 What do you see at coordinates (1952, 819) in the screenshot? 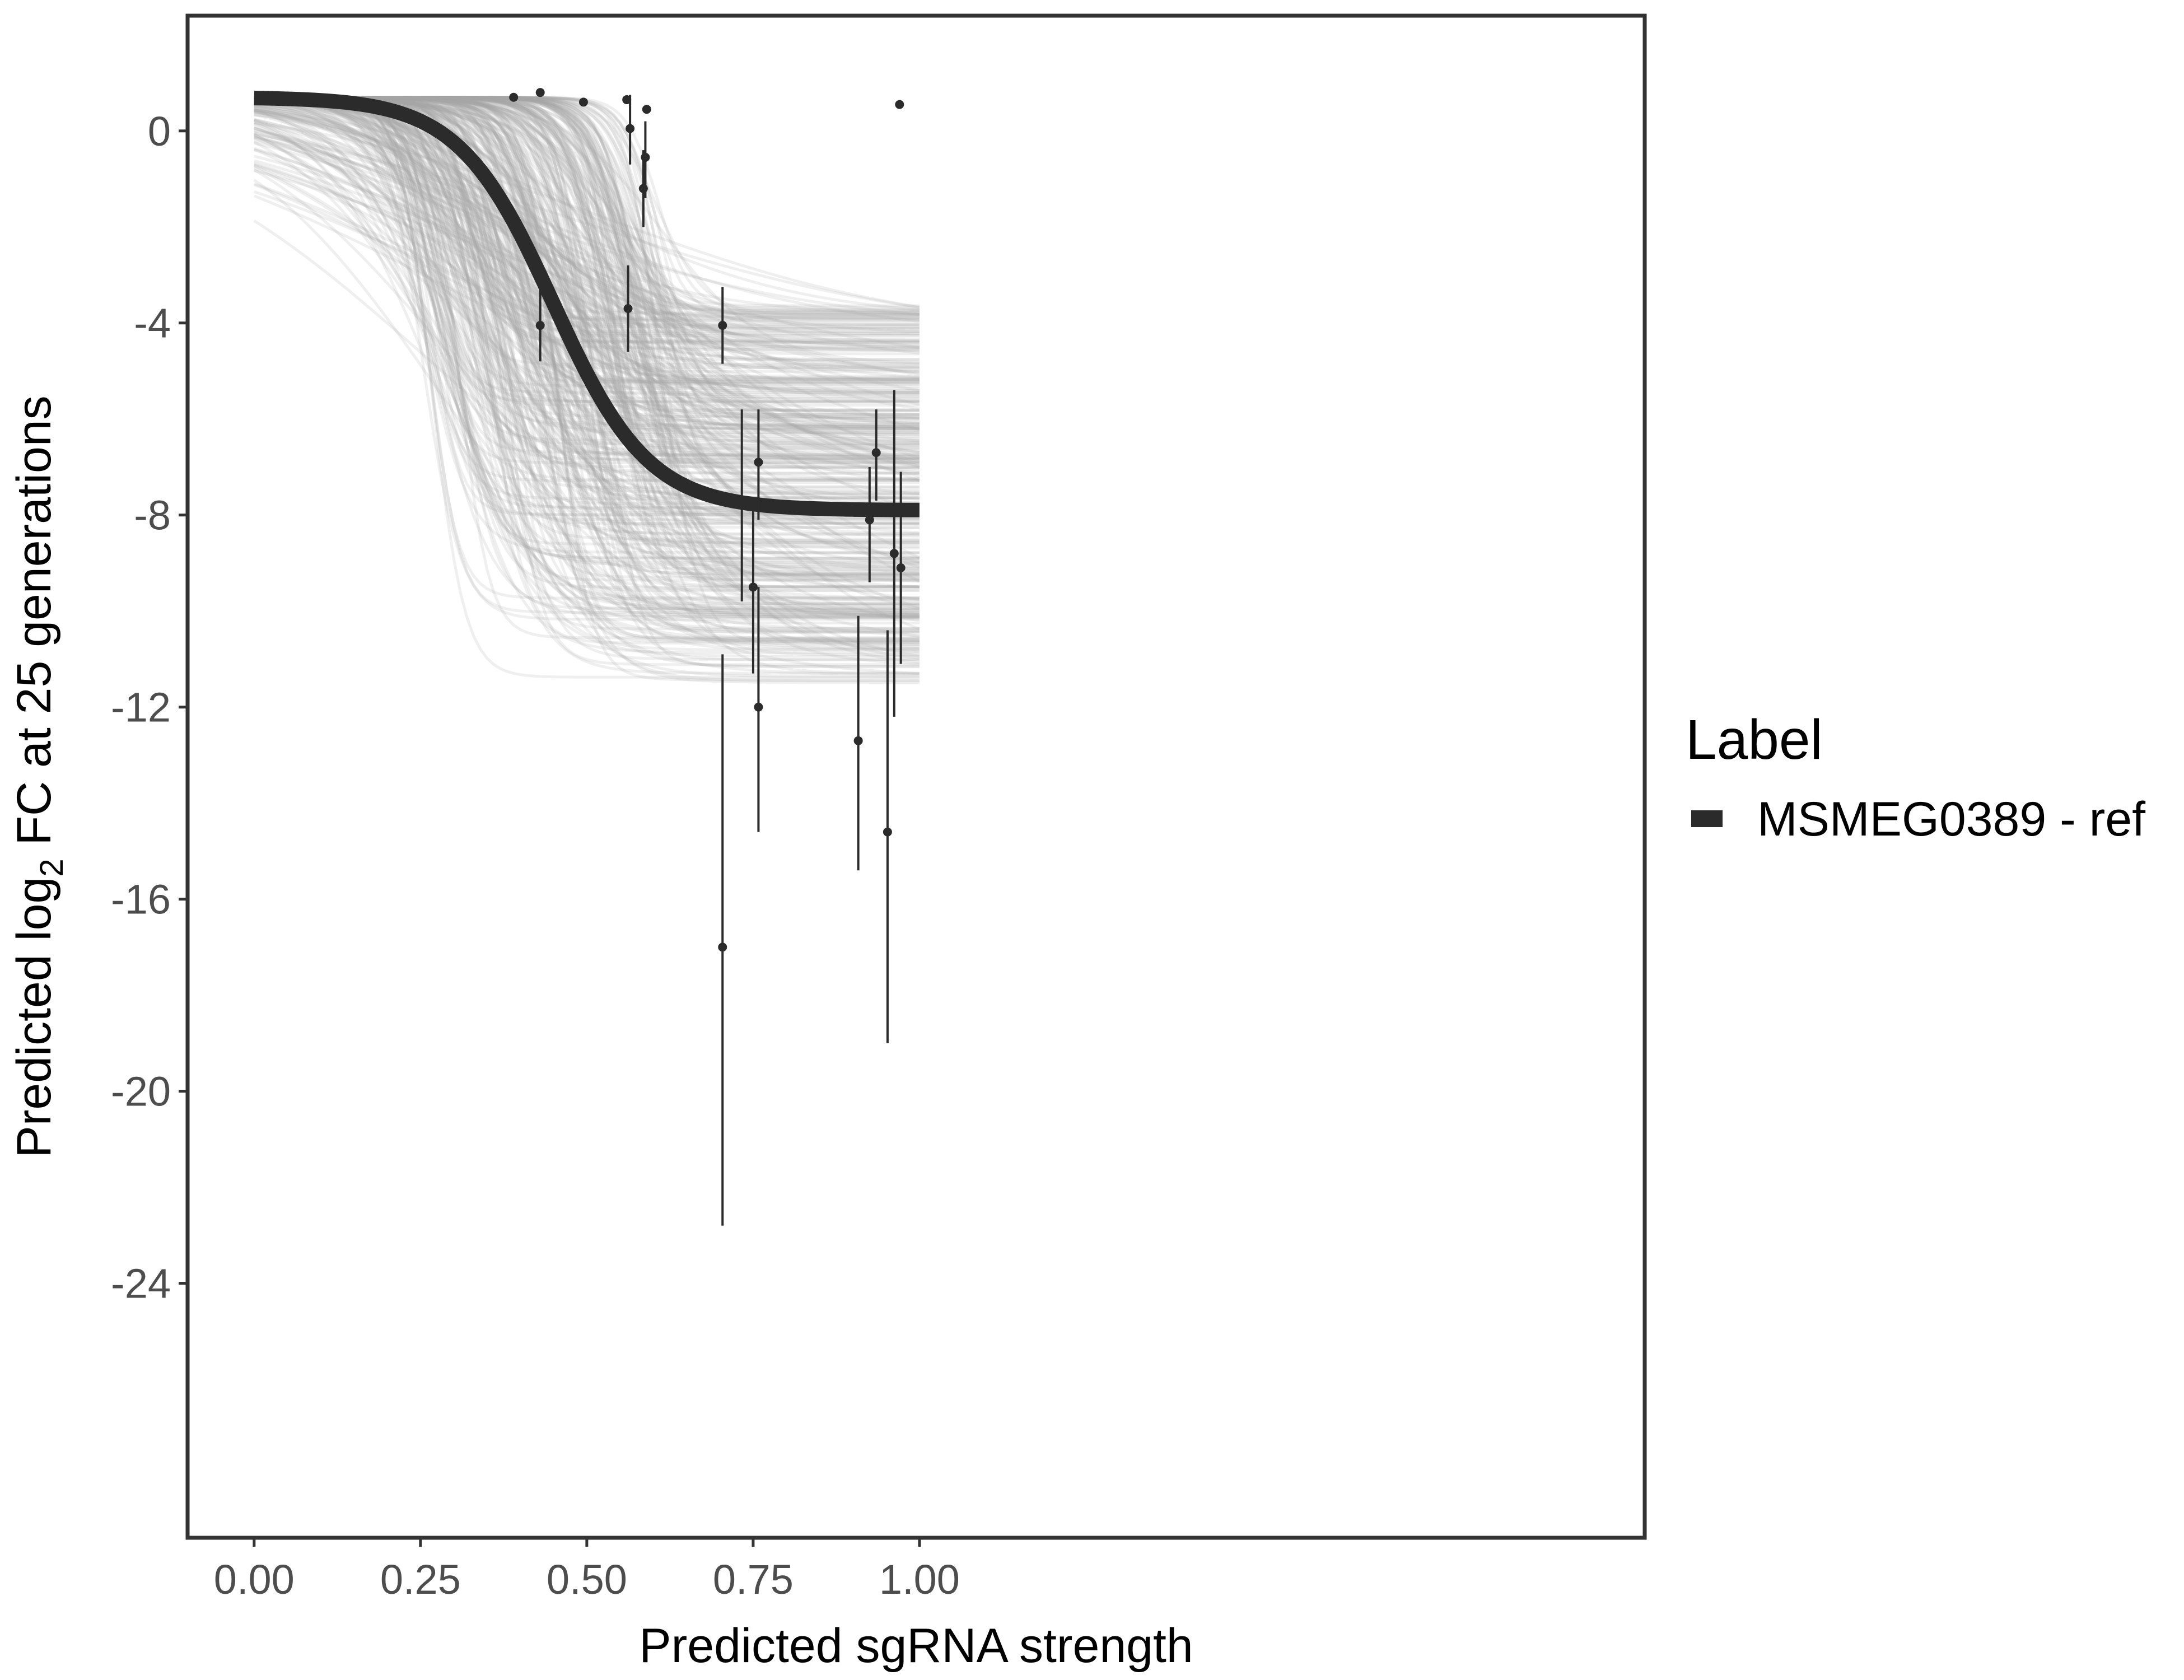
I see `legend-label-msmeg0389: MSMEG0389 - ref` at bounding box center [1952, 819].